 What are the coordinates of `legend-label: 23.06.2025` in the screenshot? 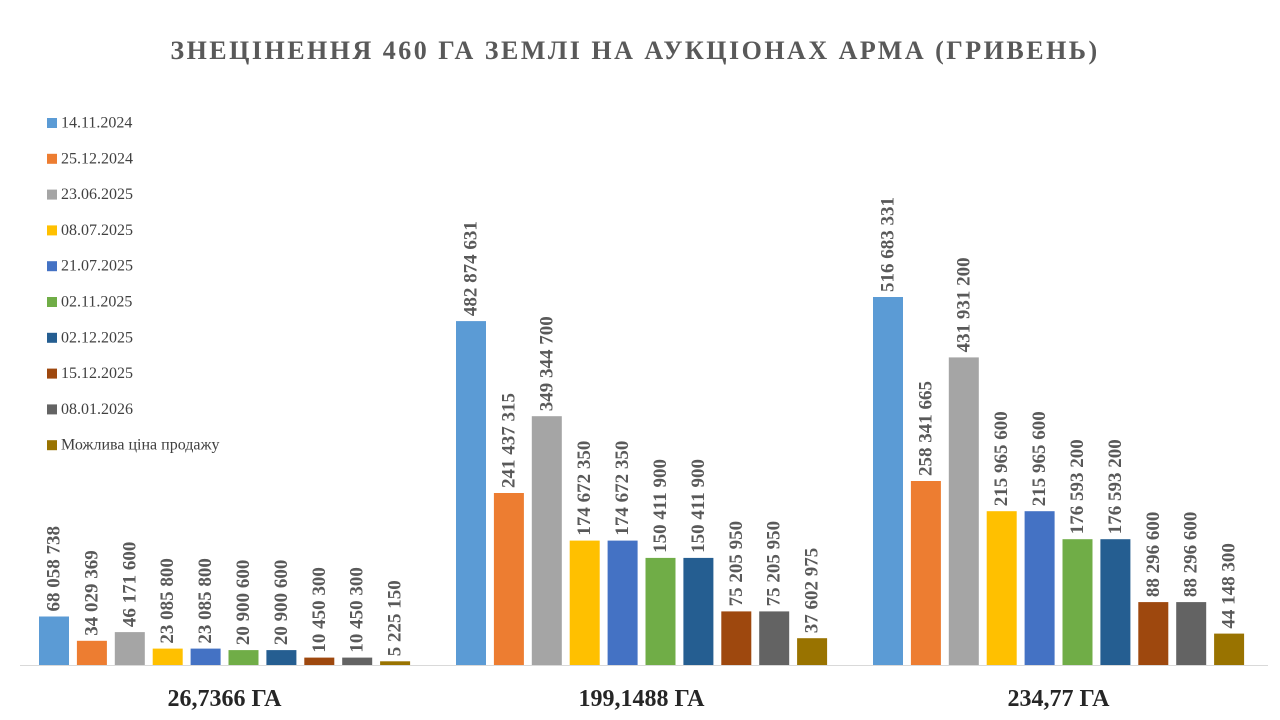 It's located at (97, 194).